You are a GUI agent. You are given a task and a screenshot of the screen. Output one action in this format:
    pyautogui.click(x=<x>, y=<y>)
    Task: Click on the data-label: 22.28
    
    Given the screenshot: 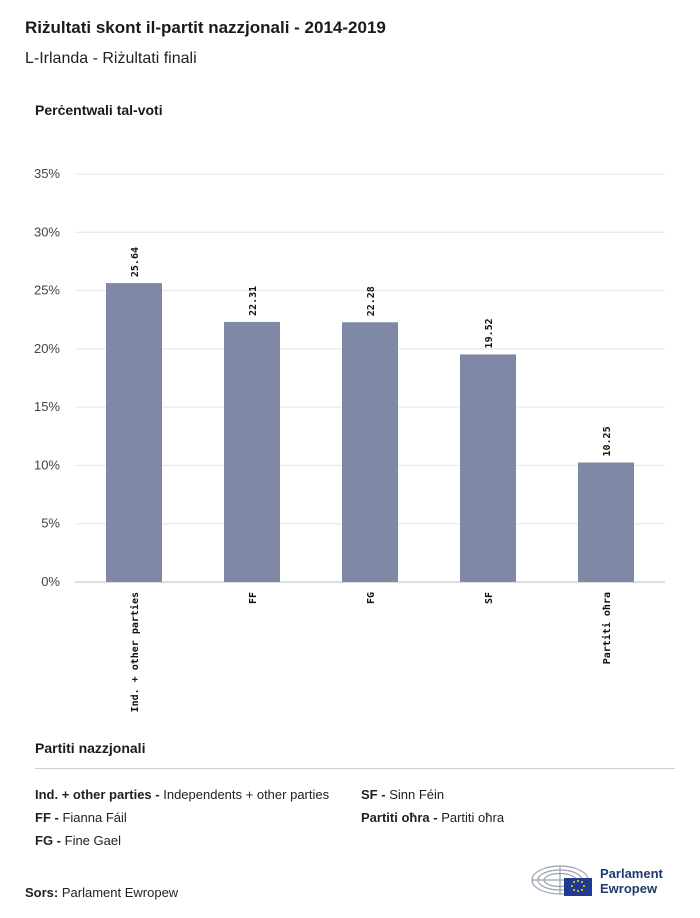 What is the action you would take?
    pyautogui.click(x=371, y=301)
    